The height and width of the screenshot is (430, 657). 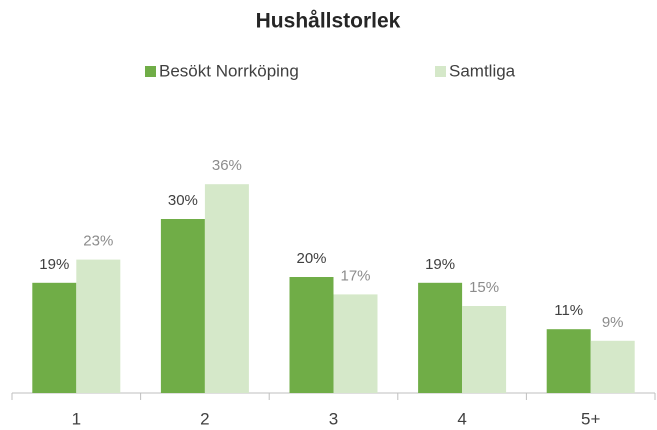 I want to click on value-label: 17%, so click(x=355, y=275).